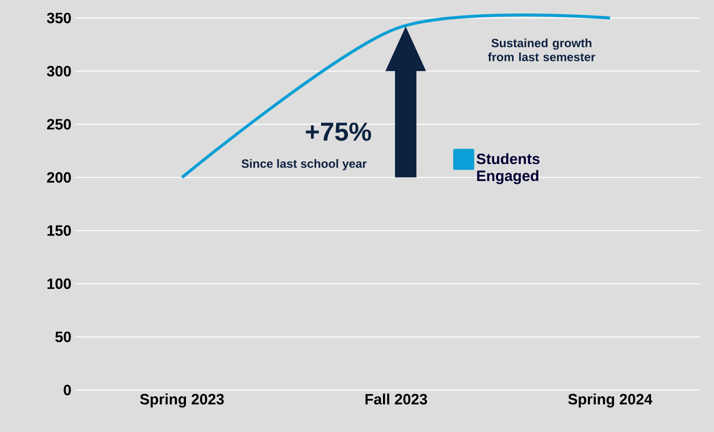  I want to click on annotation: Since last school year, so click(304, 164).